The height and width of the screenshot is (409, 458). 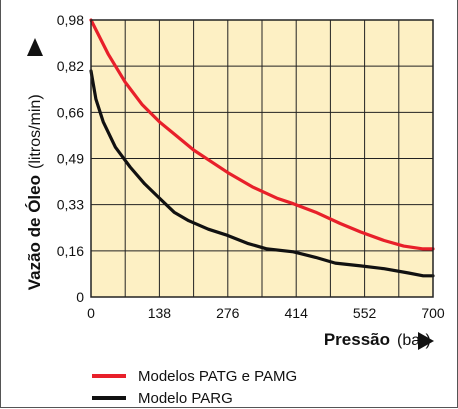 What do you see at coordinates (217, 376) in the screenshot?
I see `legend-label-patg-pamg: Modelos PATG e PAMG` at bounding box center [217, 376].